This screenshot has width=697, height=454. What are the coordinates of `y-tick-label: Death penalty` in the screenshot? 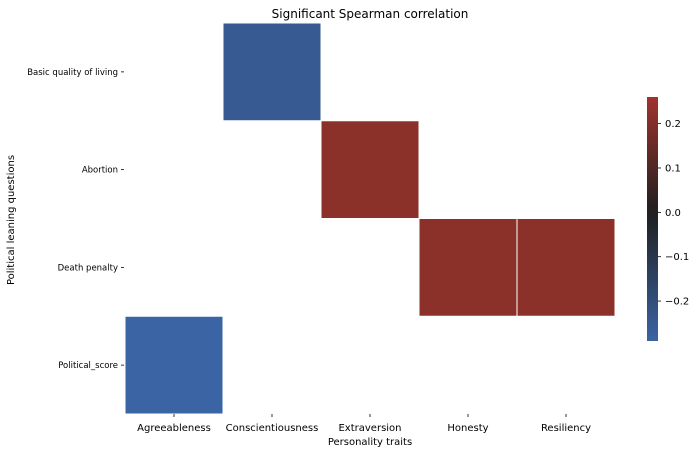 It's located at (88, 268).